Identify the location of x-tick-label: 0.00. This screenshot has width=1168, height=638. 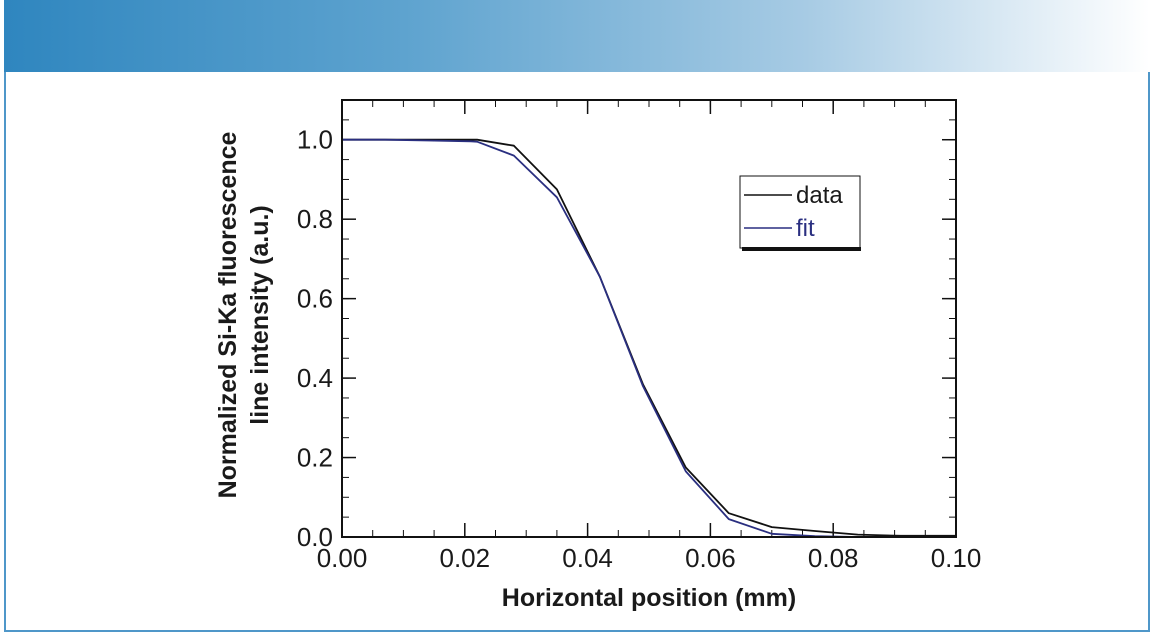
(342, 558).